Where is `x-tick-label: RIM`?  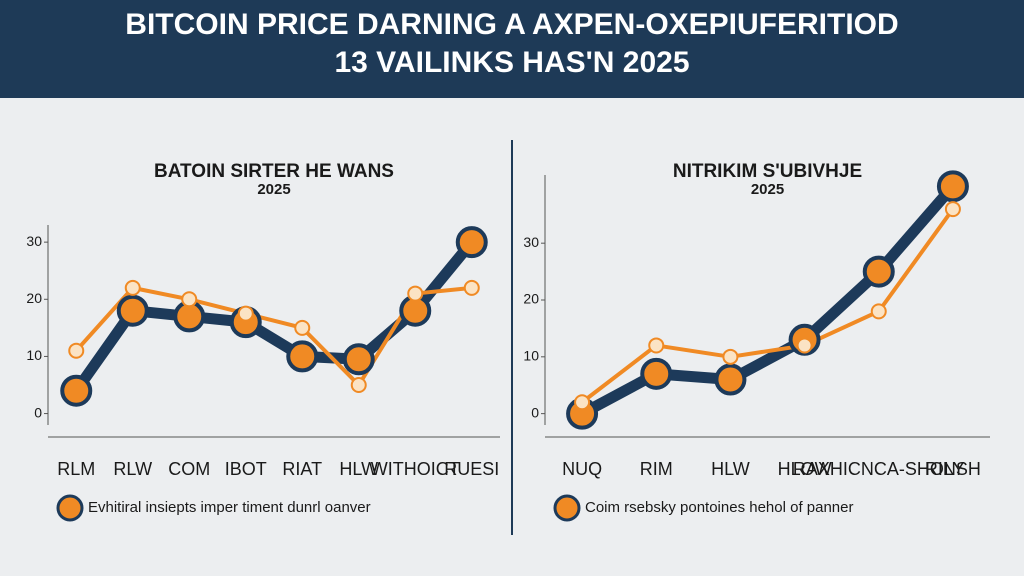
x-tick-label: RIM is located at coordinates (656, 469).